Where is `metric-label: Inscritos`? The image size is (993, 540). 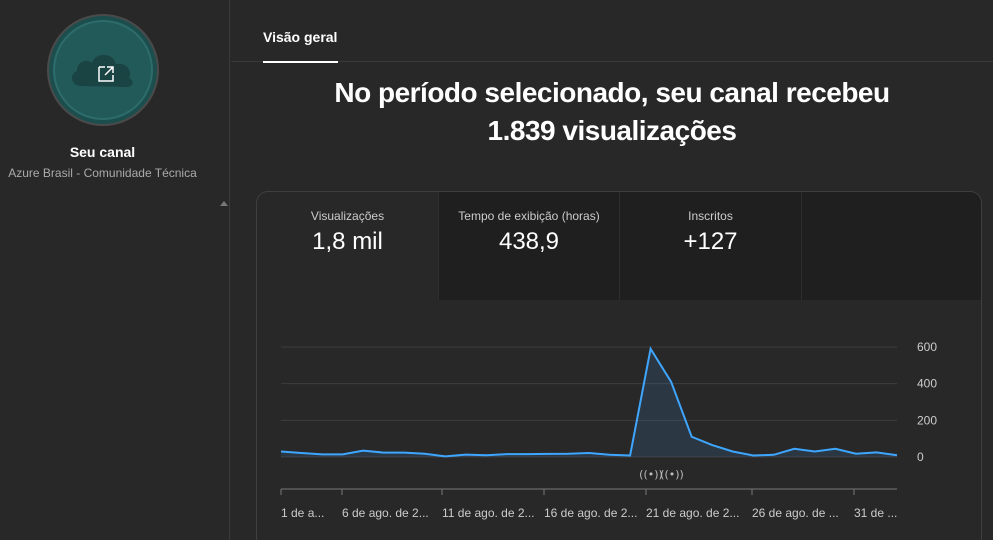
metric-label: Inscritos is located at coordinates (710, 216).